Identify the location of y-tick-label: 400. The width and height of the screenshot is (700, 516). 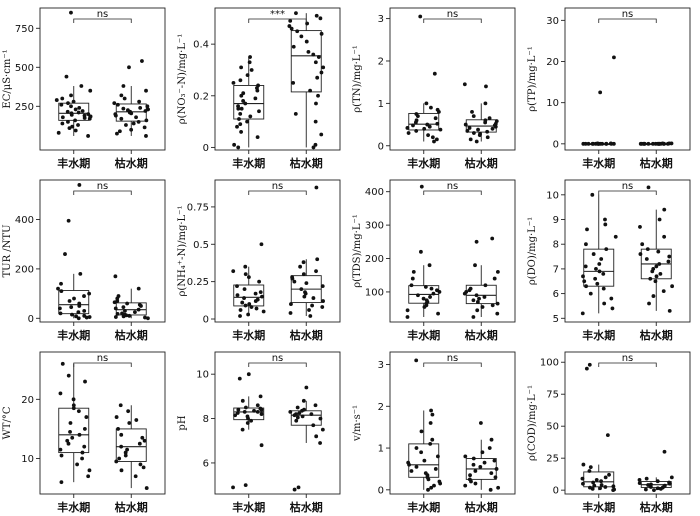
(374, 192).